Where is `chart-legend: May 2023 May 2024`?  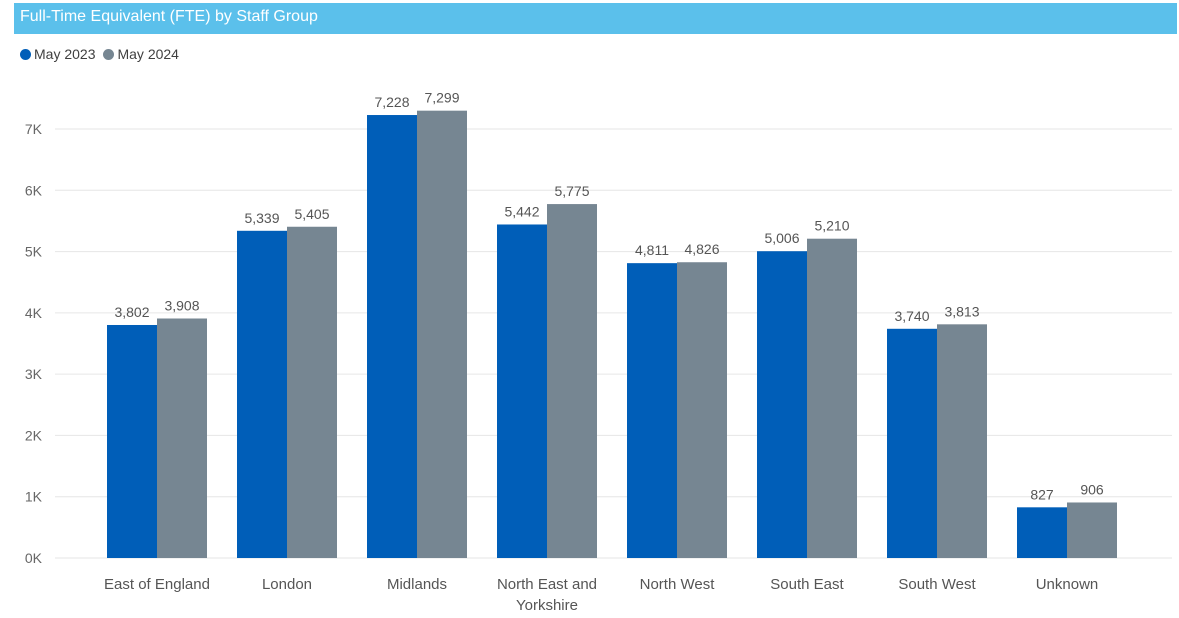
chart-legend: May 2023 May 2024 is located at coordinates (103, 54).